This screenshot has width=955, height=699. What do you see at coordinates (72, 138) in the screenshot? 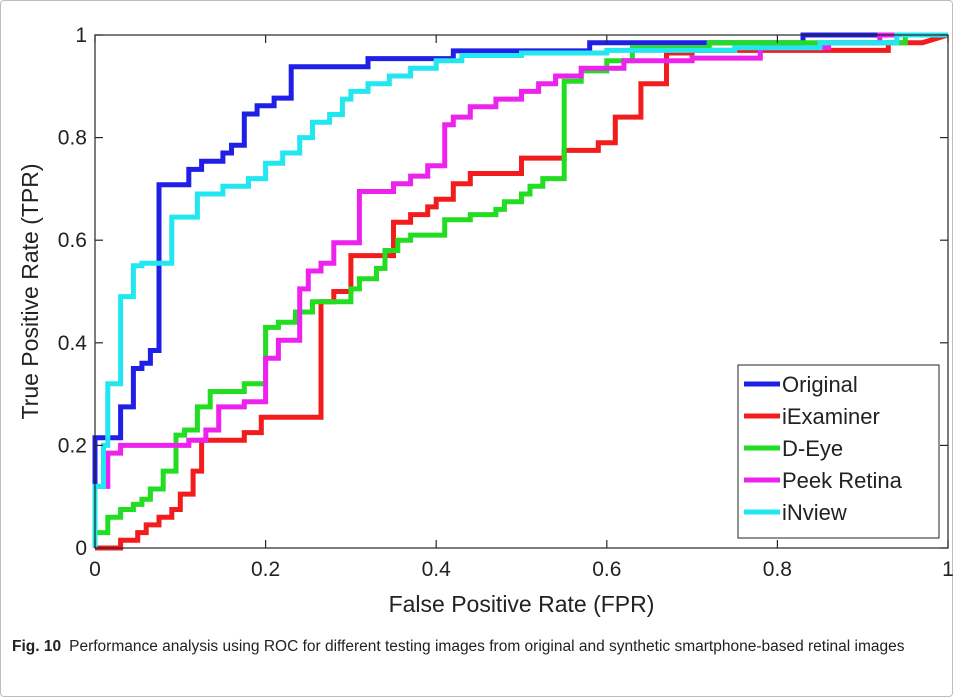
I see `y-tick-label: 0.8` at bounding box center [72, 138].